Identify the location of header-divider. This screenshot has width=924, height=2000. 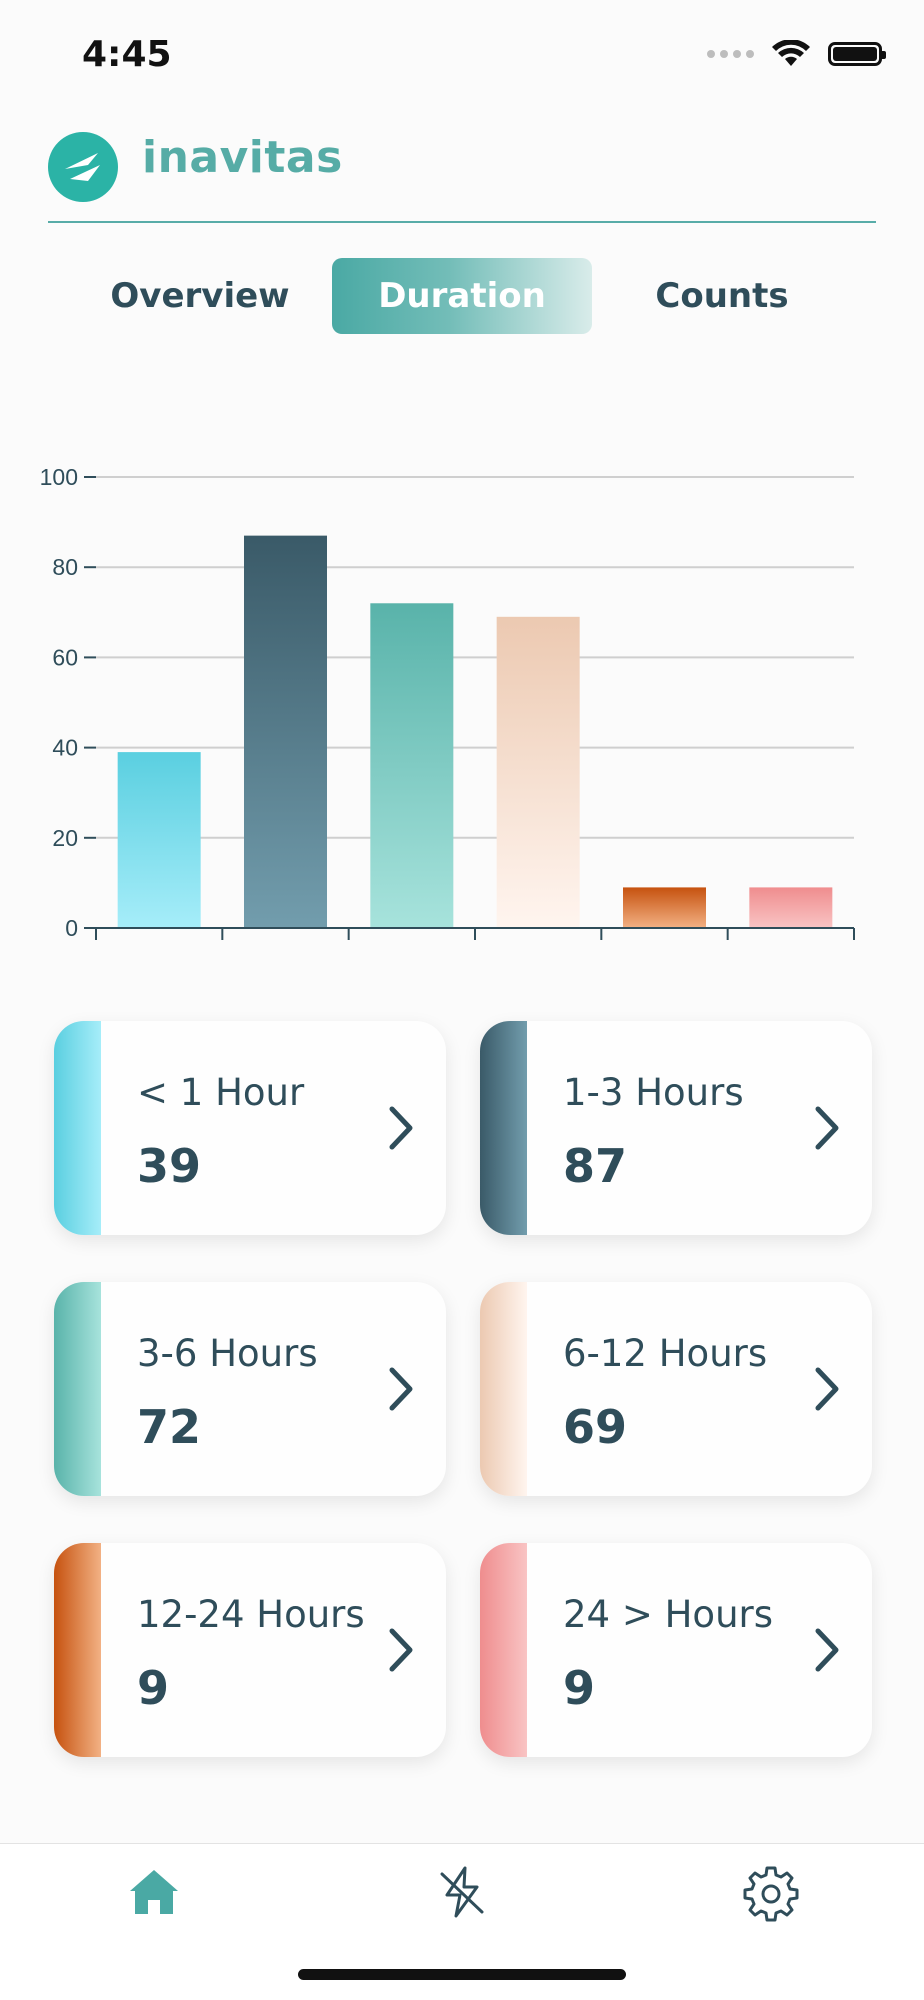
(462, 222).